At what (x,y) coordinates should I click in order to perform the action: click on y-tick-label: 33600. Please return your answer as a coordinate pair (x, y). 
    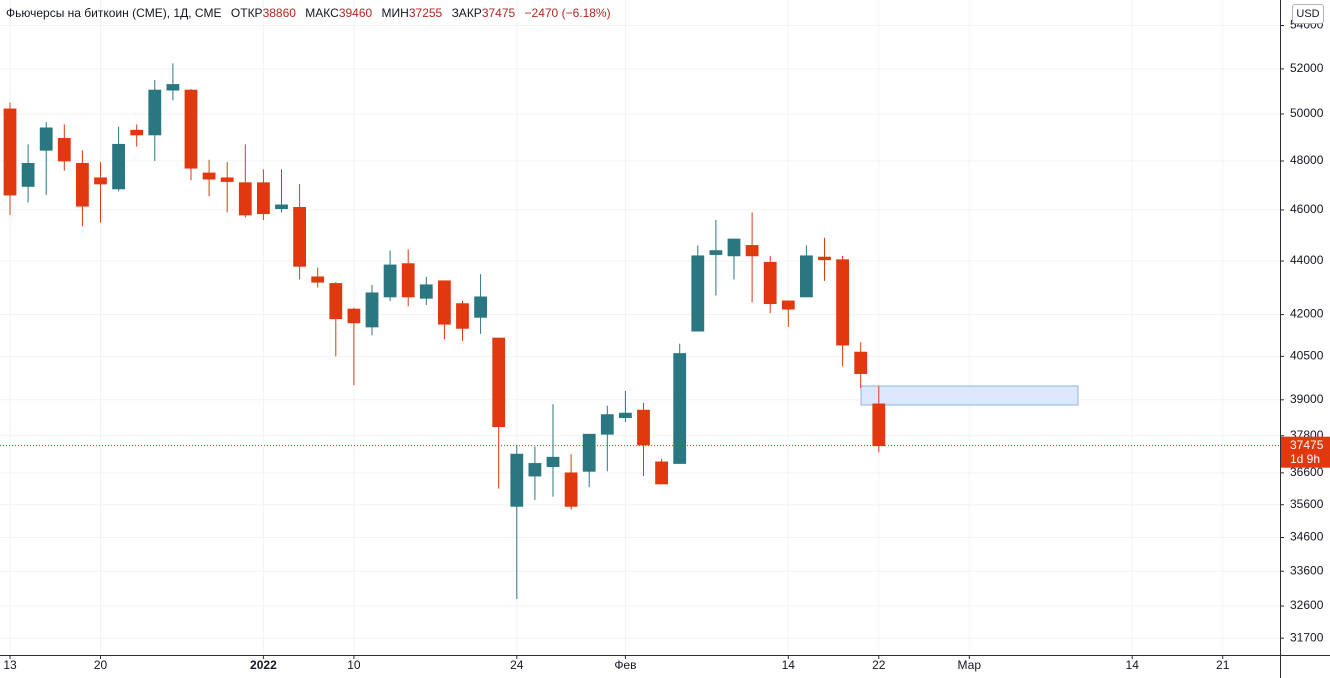
    Looking at the image, I should click on (1307, 570).